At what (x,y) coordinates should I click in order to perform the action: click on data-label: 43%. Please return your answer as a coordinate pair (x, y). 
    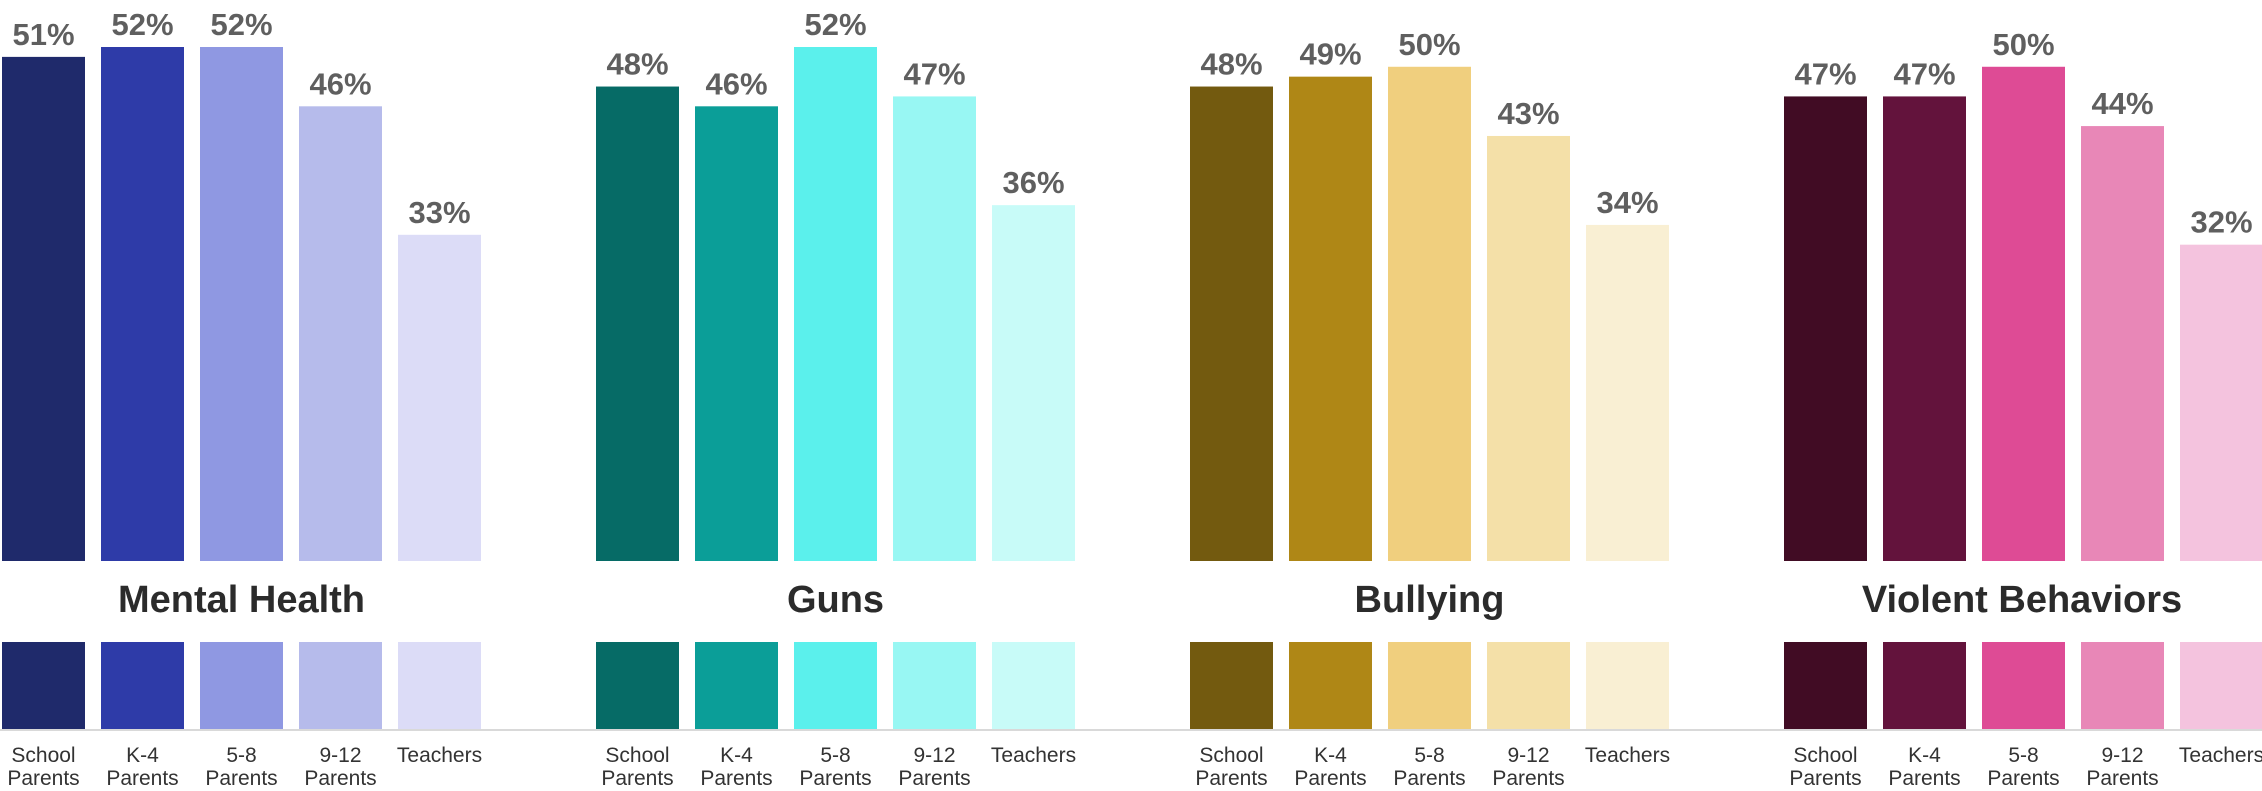
    Looking at the image, I should click on (1528, 113).